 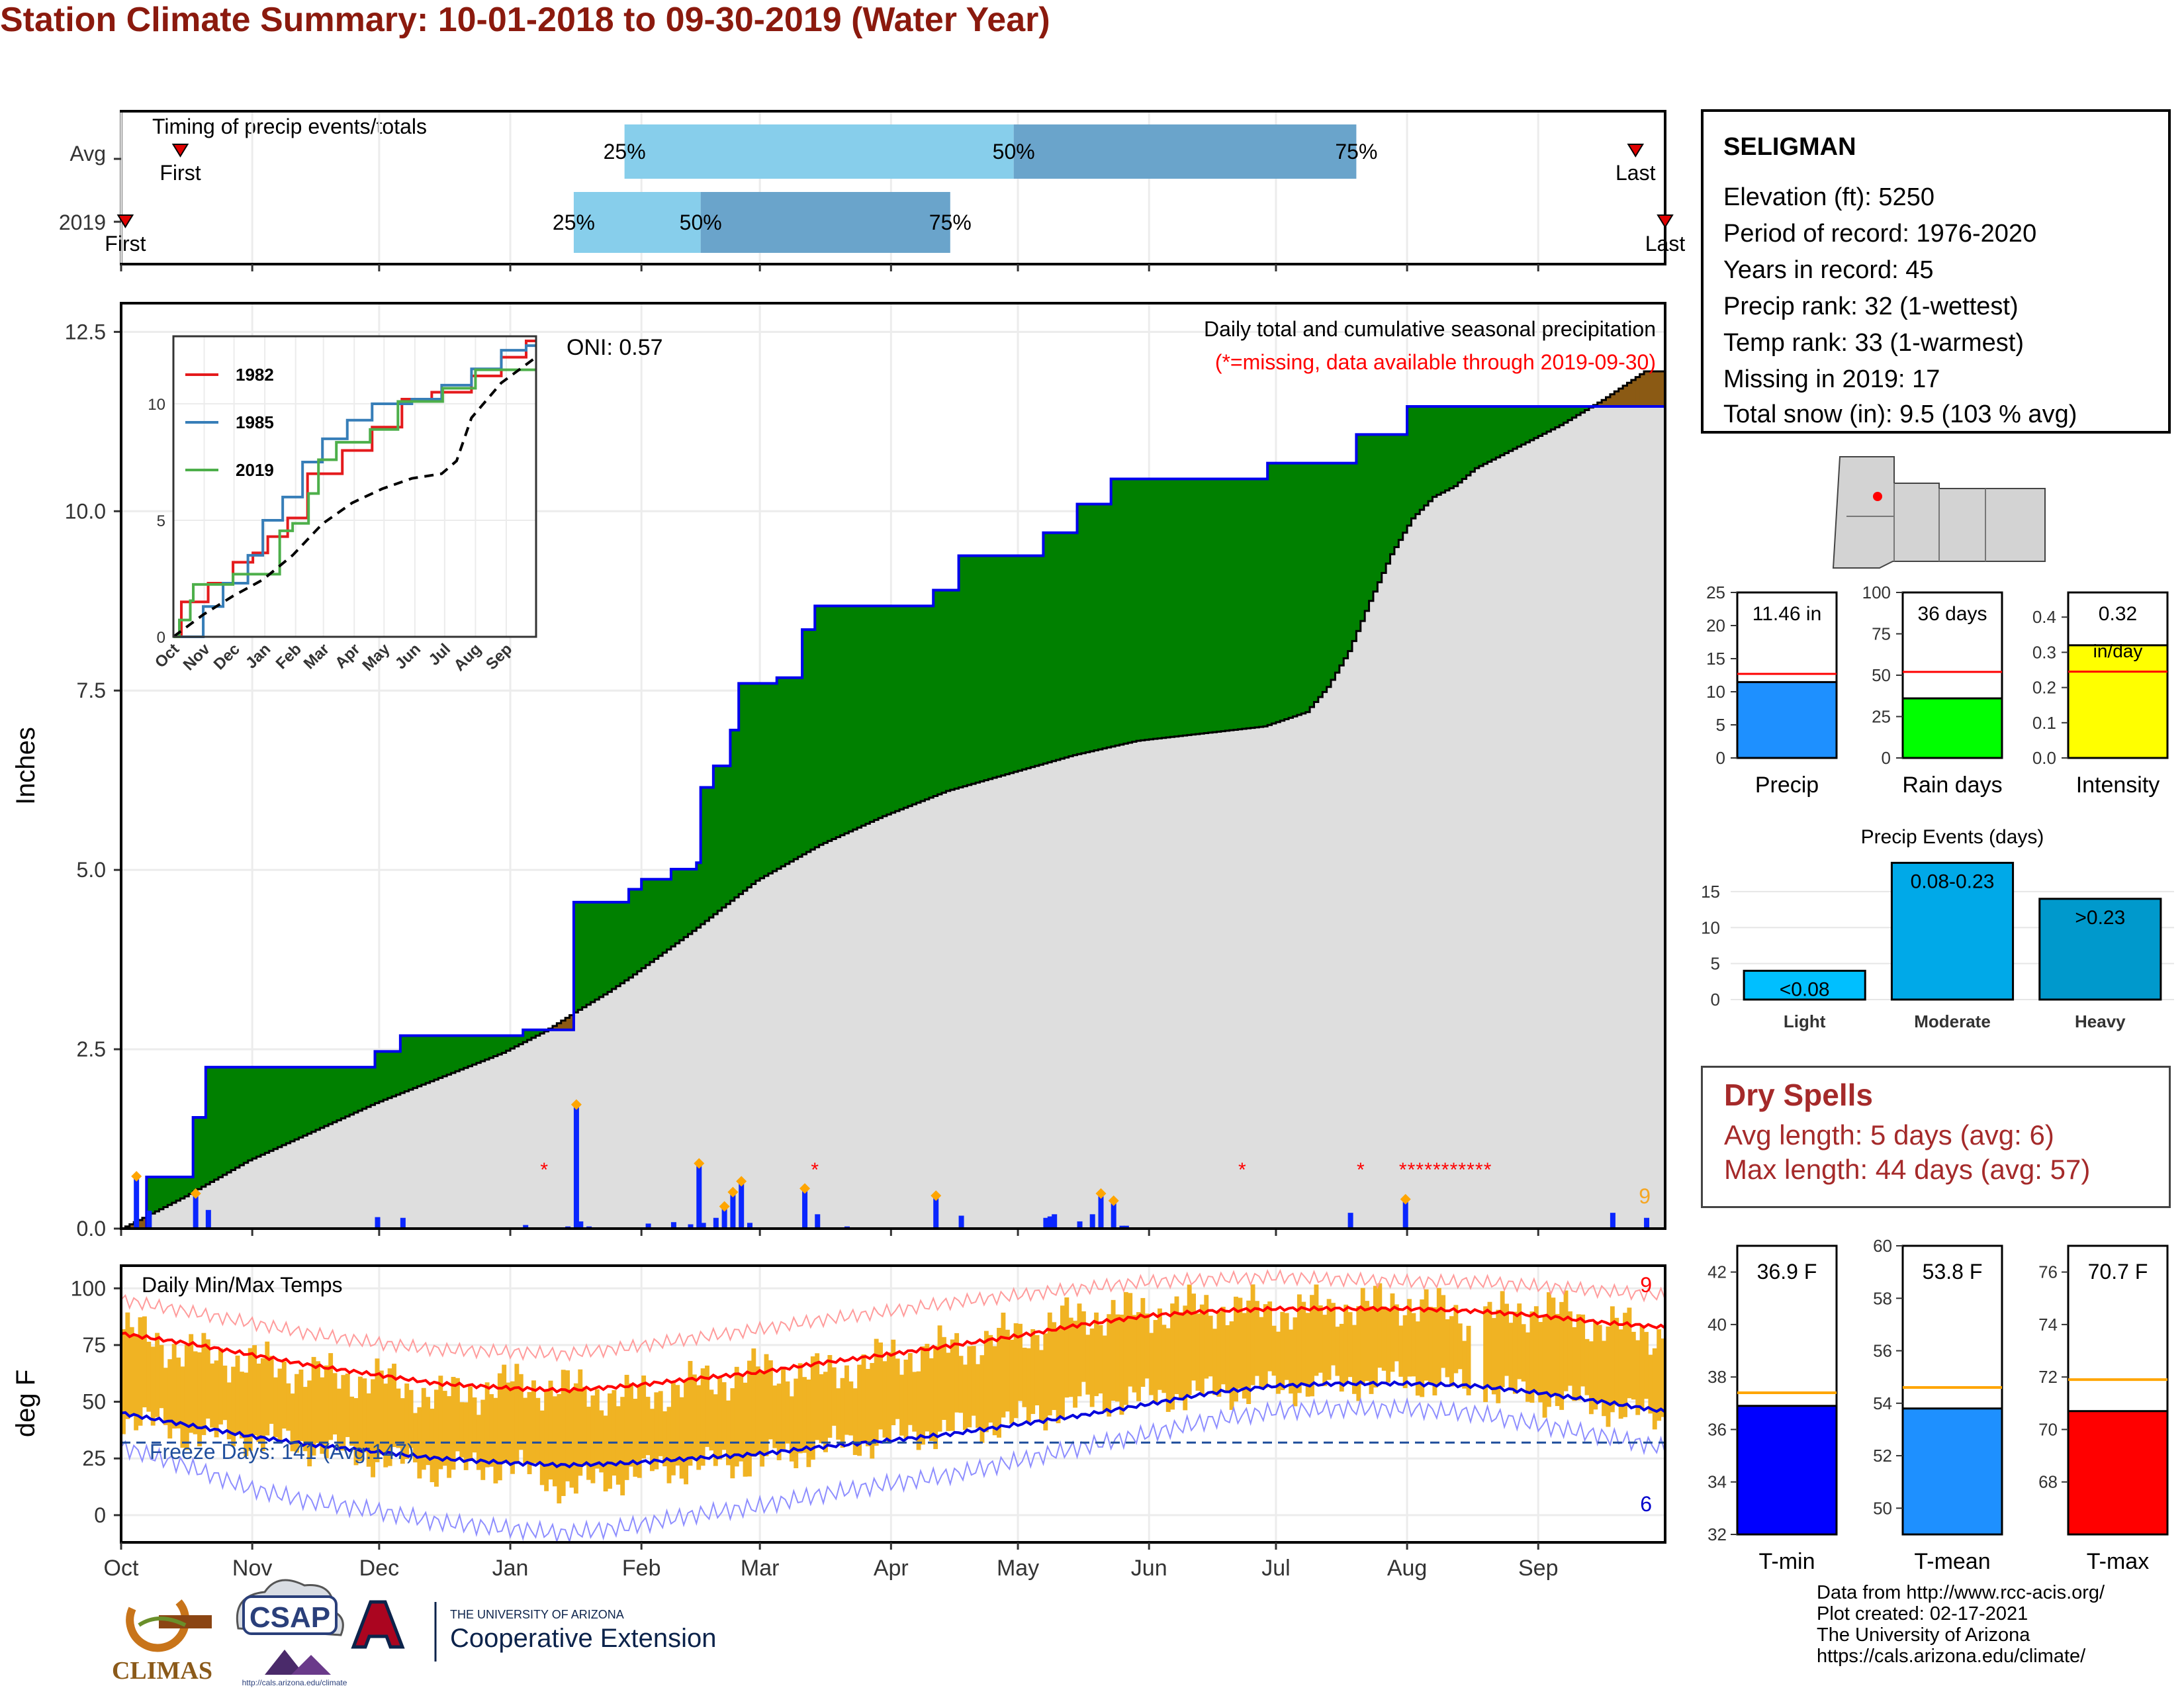 I want to click on temp-ytick-label: 25, so click(x=94, y=1458).